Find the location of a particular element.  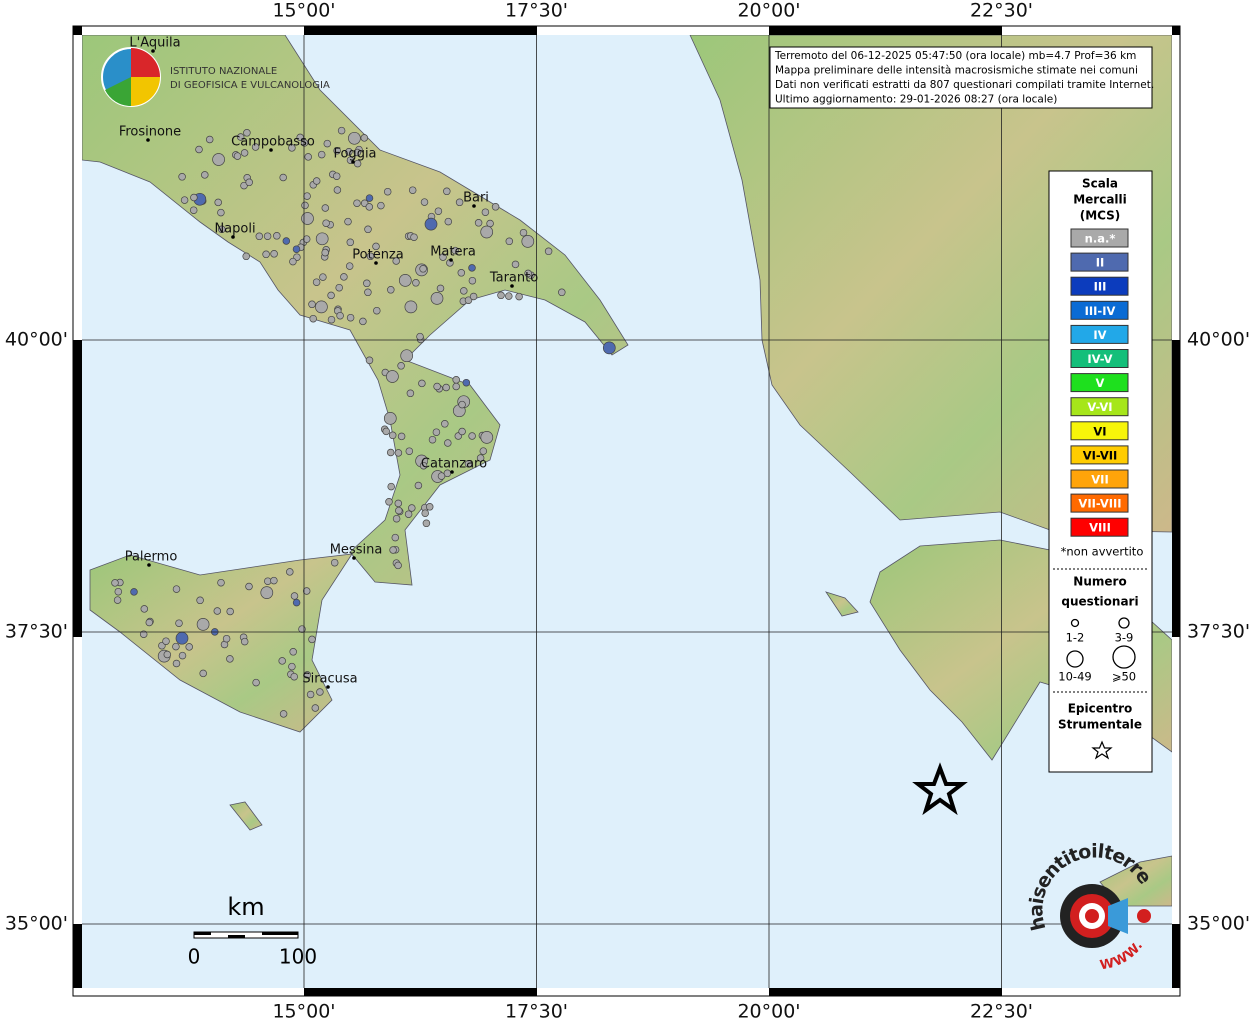

city-label: Catanzaro is located at coordinates (454, 464).